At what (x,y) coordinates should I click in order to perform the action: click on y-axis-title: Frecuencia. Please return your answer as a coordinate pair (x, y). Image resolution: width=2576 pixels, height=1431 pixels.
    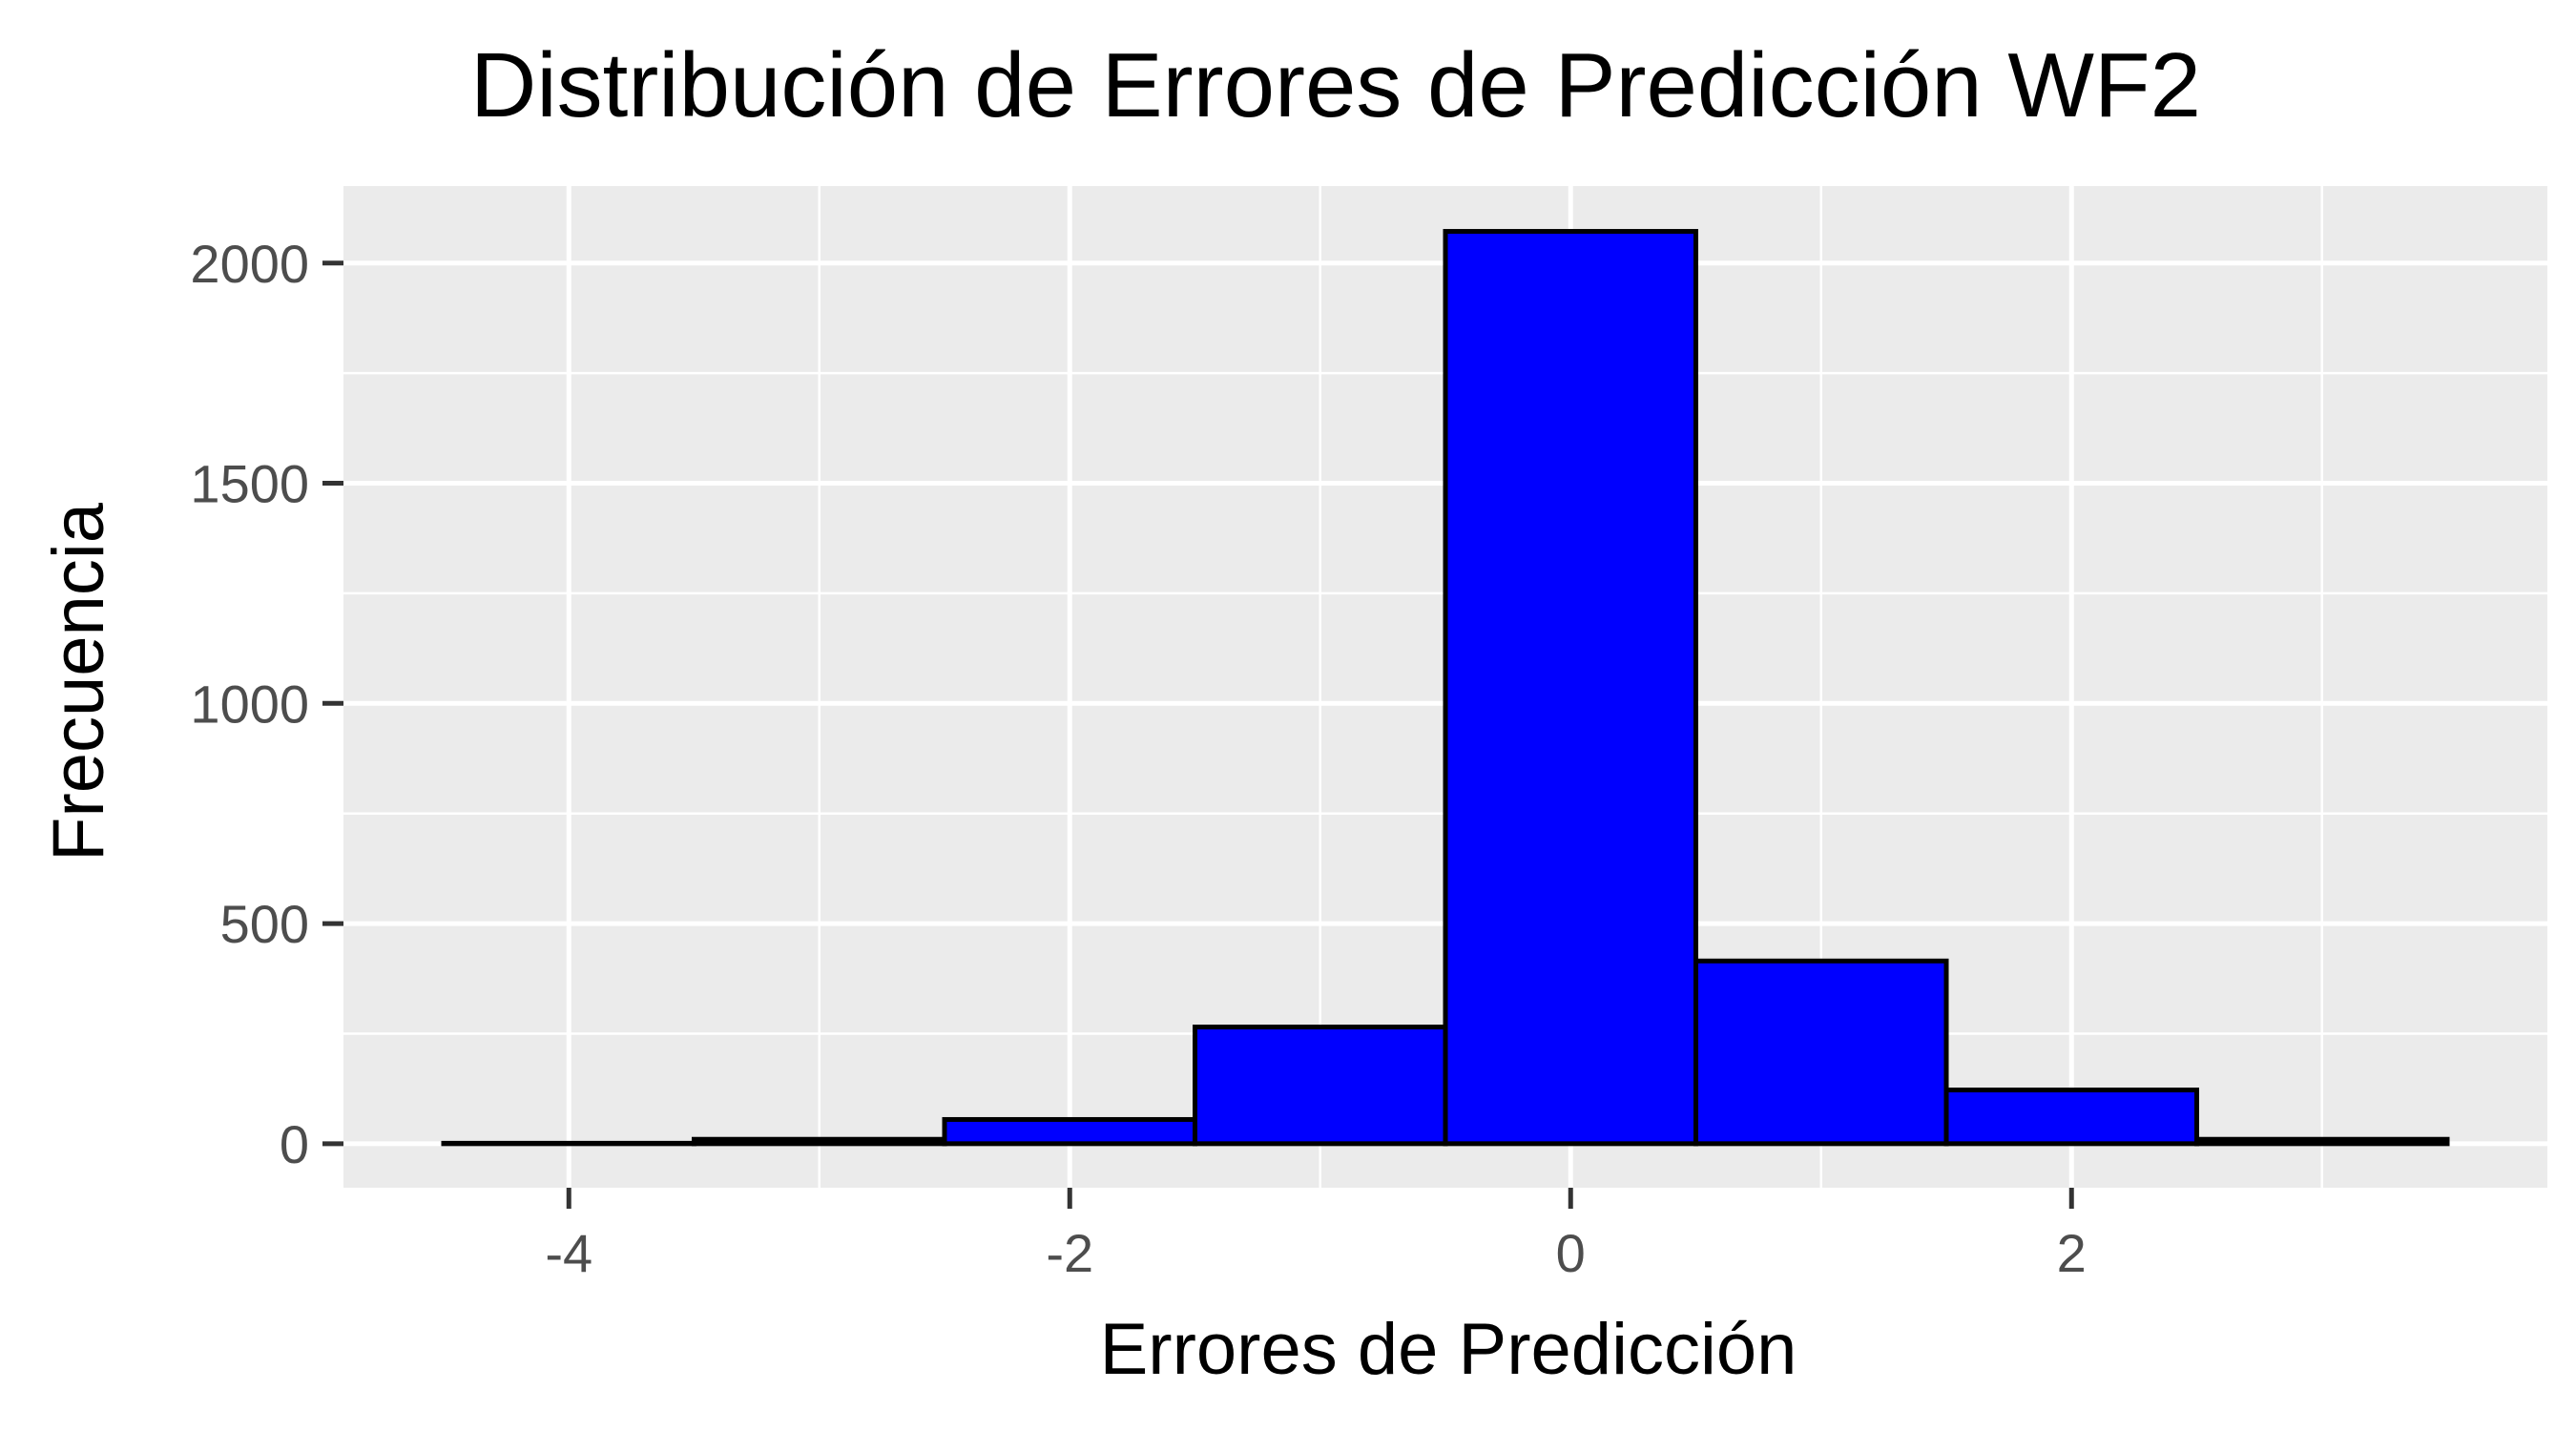
    Looking at the image, I should click on (78, 681).